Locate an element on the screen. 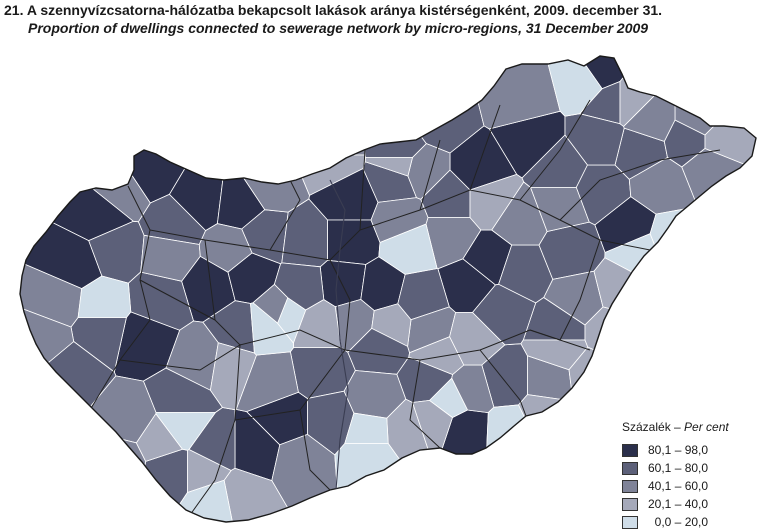 The width and height of the screenshot is (780, 532). legend-label: 0,0 – 20,0 is located at coordinates (678, 522).